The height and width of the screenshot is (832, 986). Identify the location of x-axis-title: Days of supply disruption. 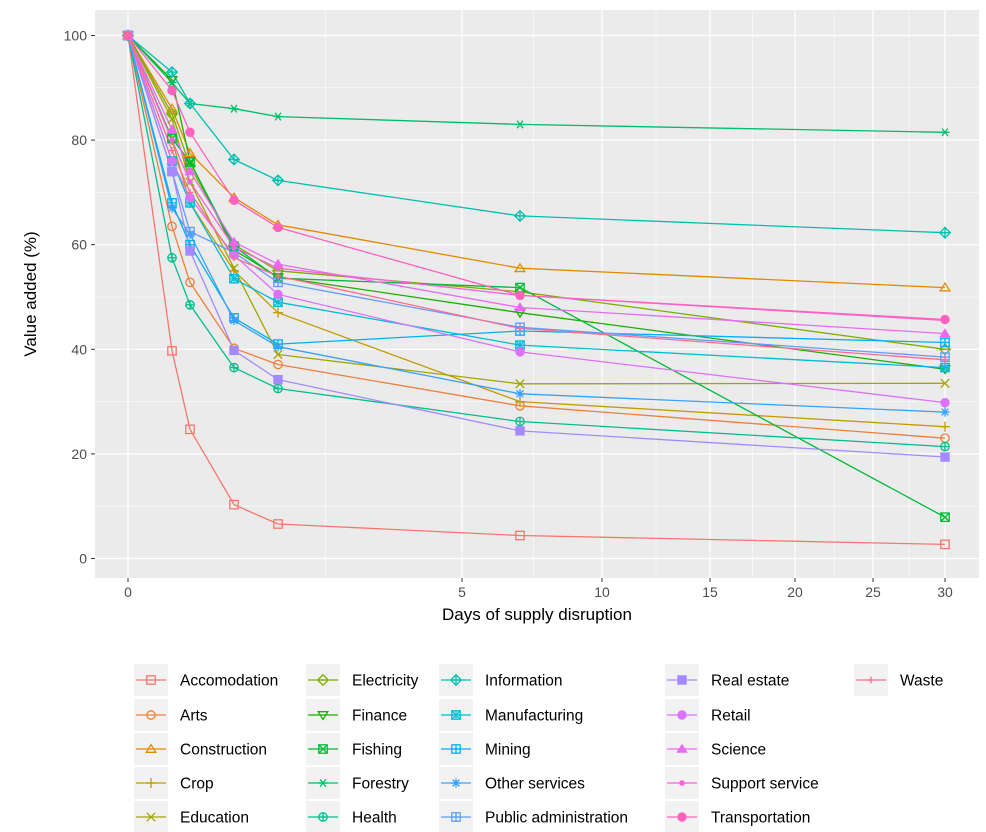
(537, 614).